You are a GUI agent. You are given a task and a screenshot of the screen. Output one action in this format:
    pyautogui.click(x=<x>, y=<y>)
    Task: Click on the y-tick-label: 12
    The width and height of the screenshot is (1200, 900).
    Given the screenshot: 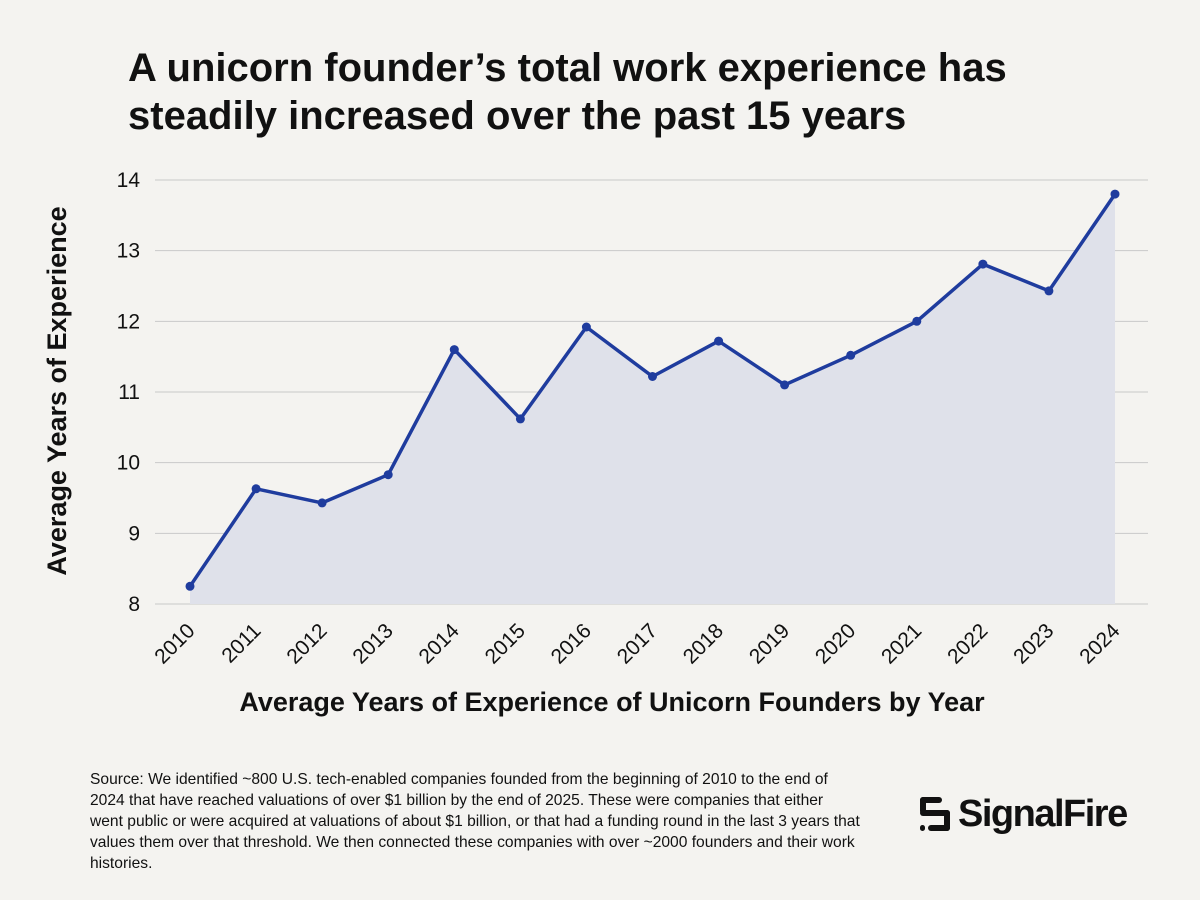 What is the action you would take?
    pyautogui.click(x=128, y=321)
    